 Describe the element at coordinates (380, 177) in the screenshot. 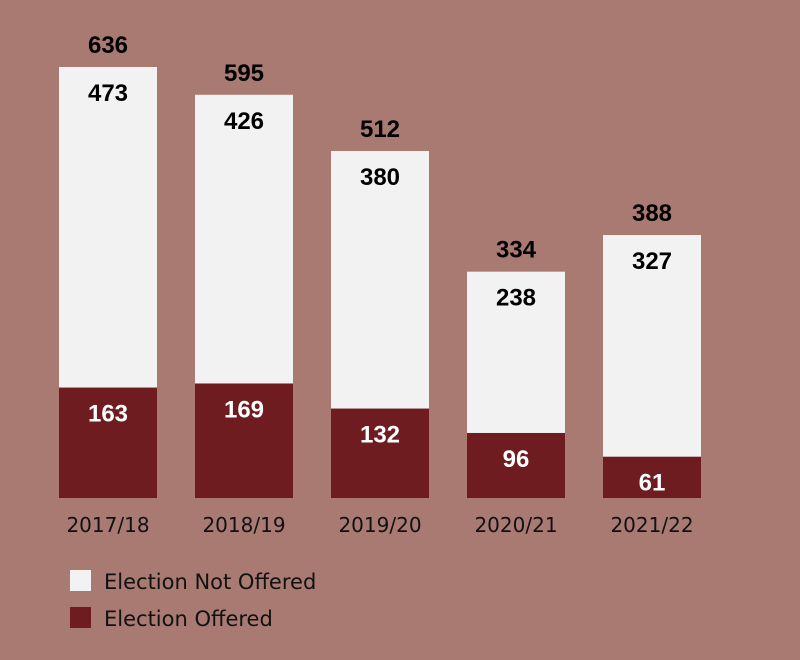

I see `value-label-not-offered: 380` at that location.